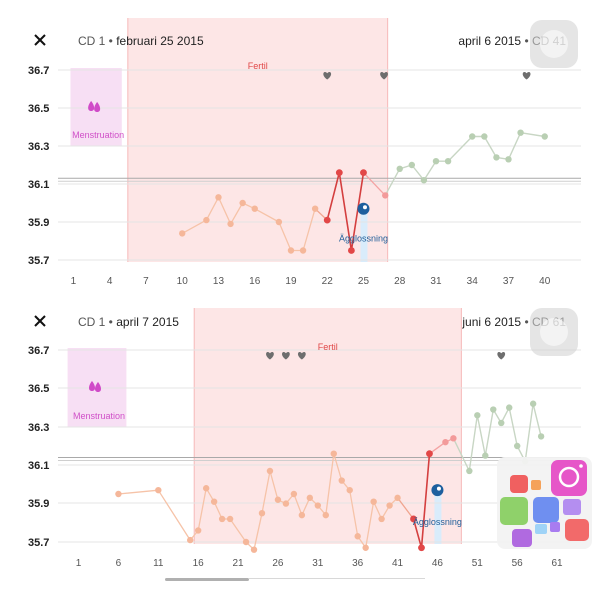  I want to click on chart2-close-icon, so click(40, 321).